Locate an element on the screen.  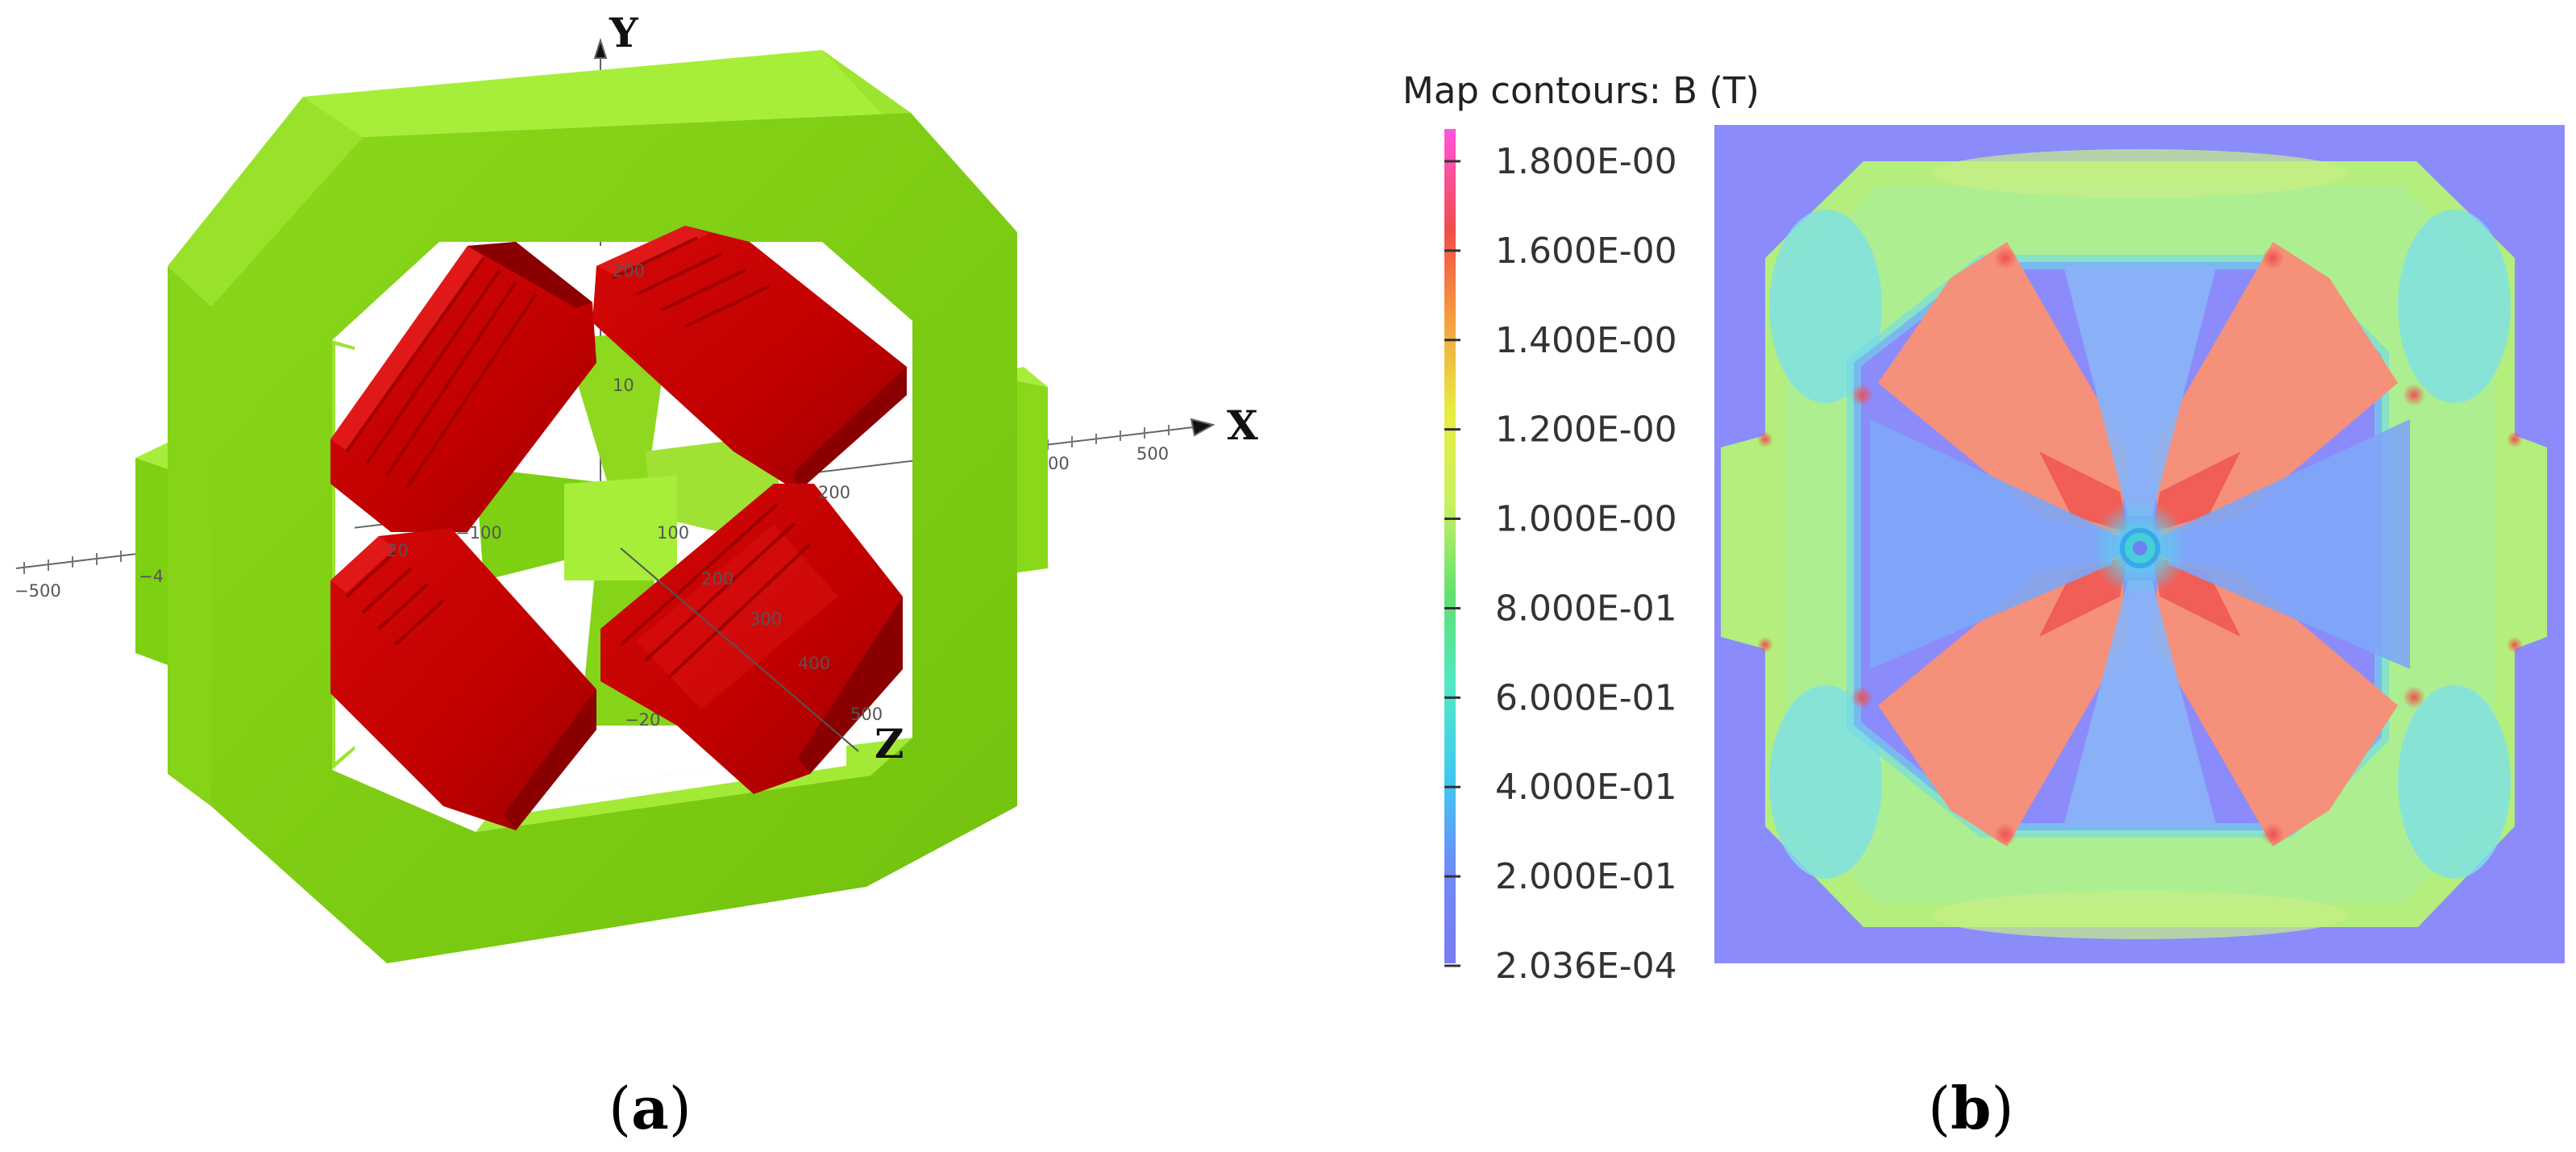
tick-z-200: 200 is located at coordinates (717, 578).